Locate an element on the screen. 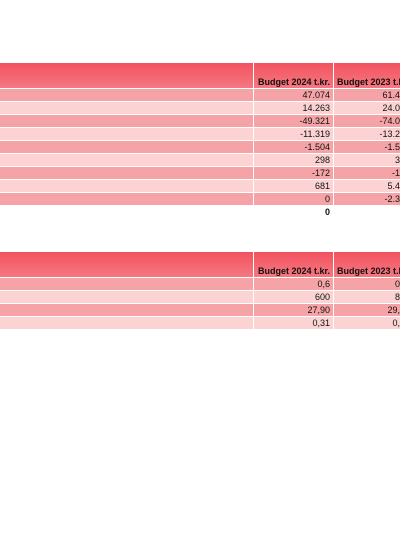 Image resolution: width=400 pixels, height=550 pixels. value-cell: -2.3 is located at coordinates (392, 199).